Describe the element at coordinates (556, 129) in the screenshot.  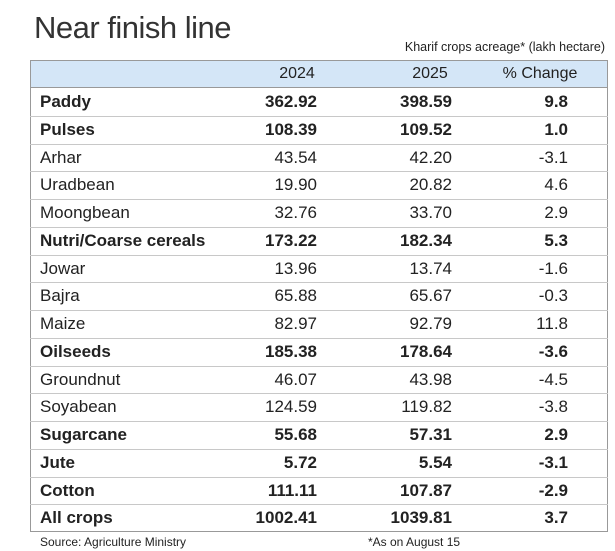
I see `row-value: 1.0` at that location.